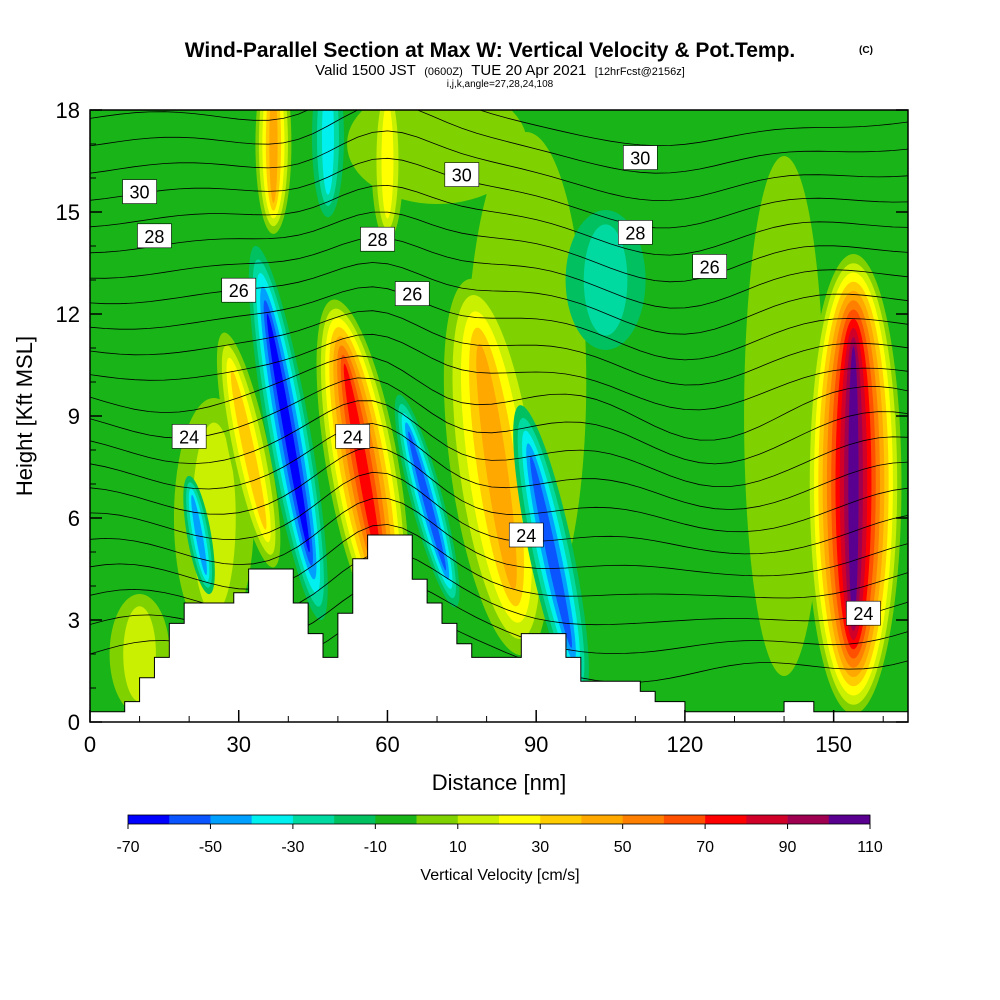 This screenshot has height=1000, width=1000. What do you see at coordinates (788, 847) in the screenshot?
I see `colorbar-tick-label: 90` at bounding box center [788, 847].